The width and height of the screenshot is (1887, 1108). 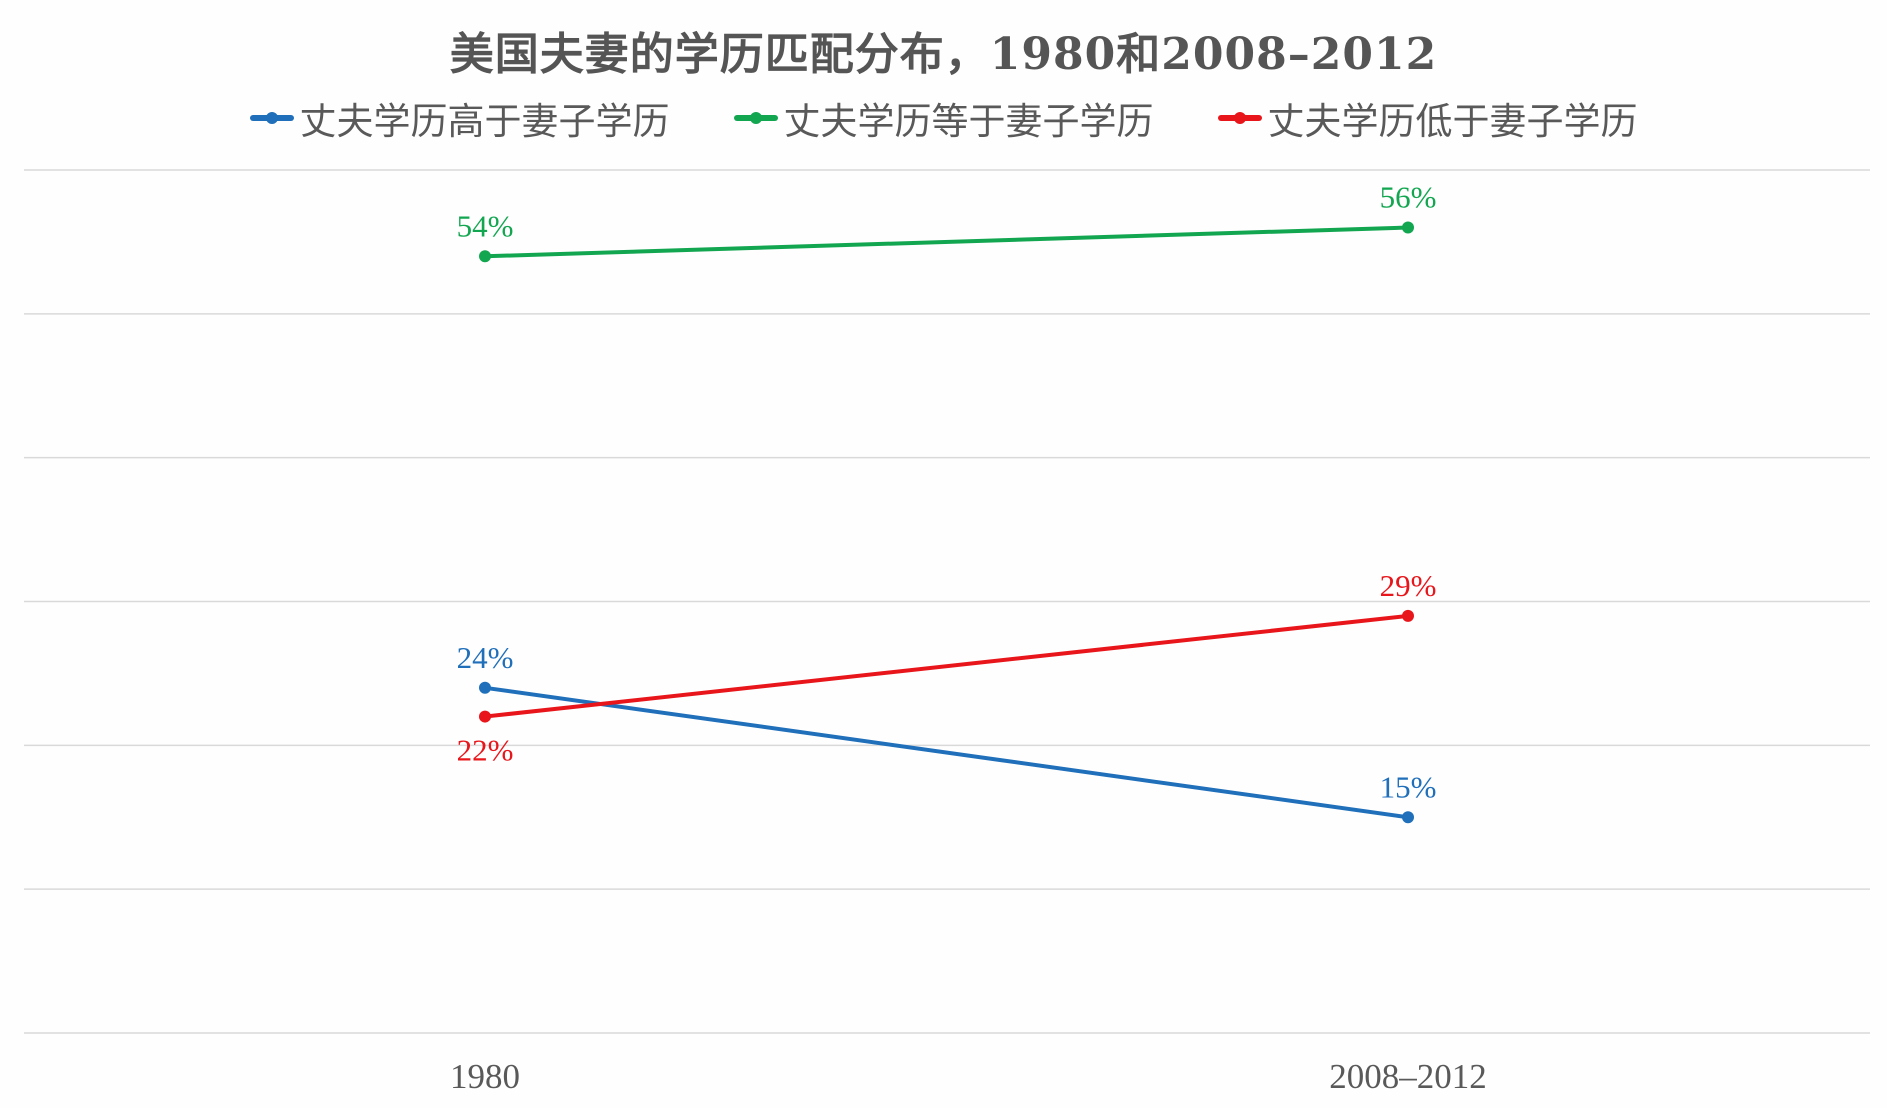 What do you see at coordinates (1408, 786) in the screenshot?
I see `data-label: 15%` at bounding box center [1408, 786].